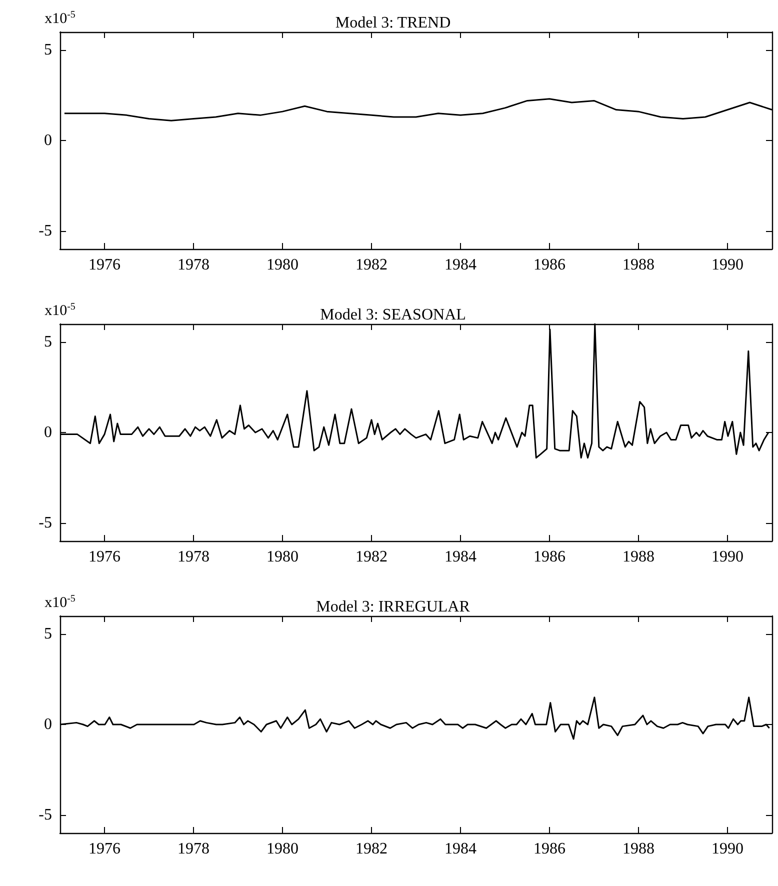 The height and width of the screenshot is (886, 778). Describe the element at coordinates (393, 315) in the screenshot. I see `chart-title: Model 3: SEASONAL` at that location.